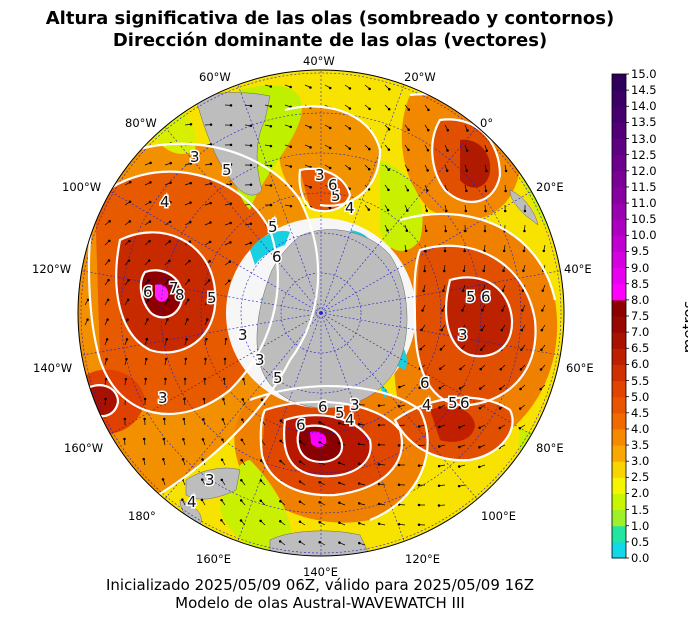  Describe the element at coordinates (644, 203) in the screenshot. I see `colorbar-tick-label: 11.0` at that location.